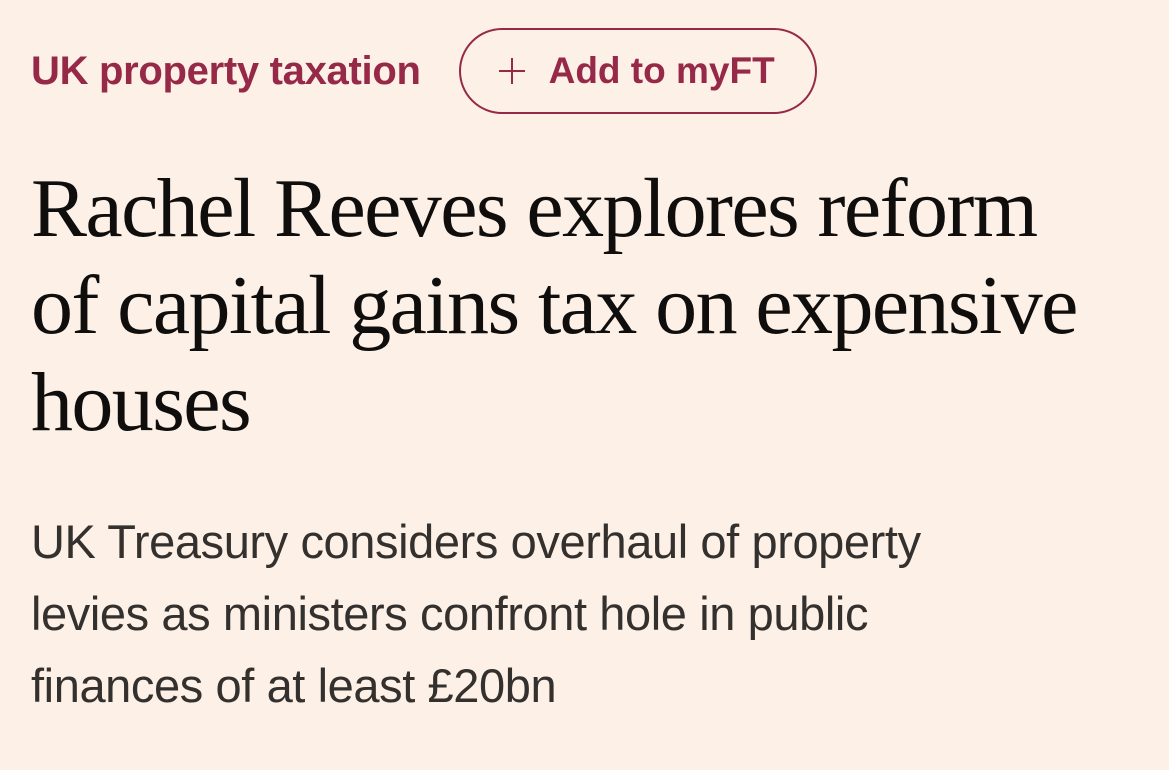 Image resolution: width=1169 pixels, height=770 pixels. Describe the element at coordinates (661, 70) in the screenshot. I see `add-to-myft-label: Add to myFT` at that location.